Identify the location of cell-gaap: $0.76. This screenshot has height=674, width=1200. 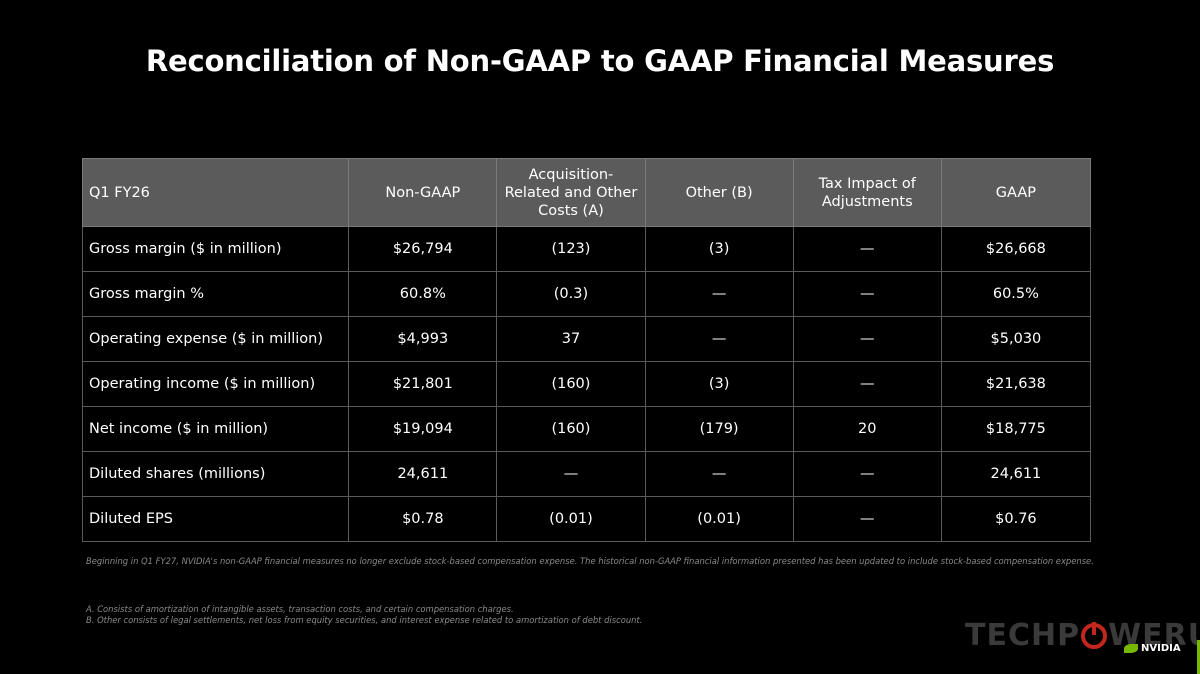
(1016, 519).